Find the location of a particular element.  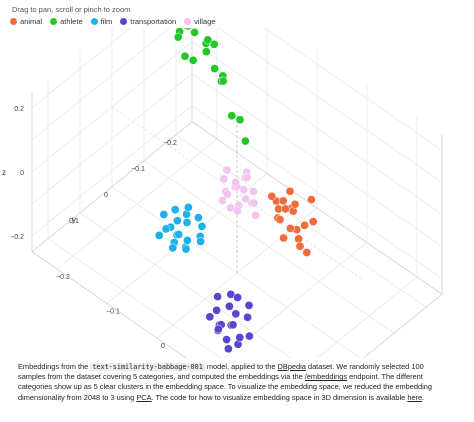

legend-label-athlete: athlete is located at coordinates (71, 21).